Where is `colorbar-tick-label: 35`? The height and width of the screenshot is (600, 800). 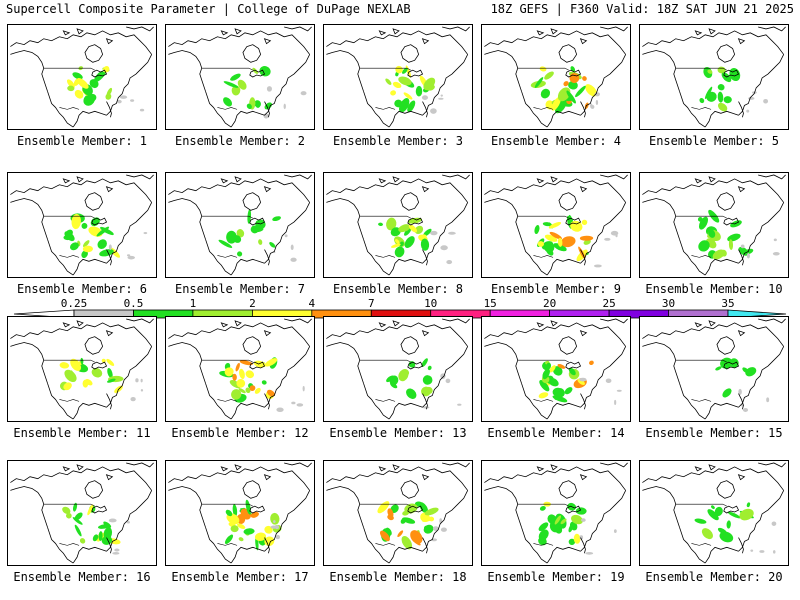
colorbar-tick-label: 35 is located at coordinates (727, 303).